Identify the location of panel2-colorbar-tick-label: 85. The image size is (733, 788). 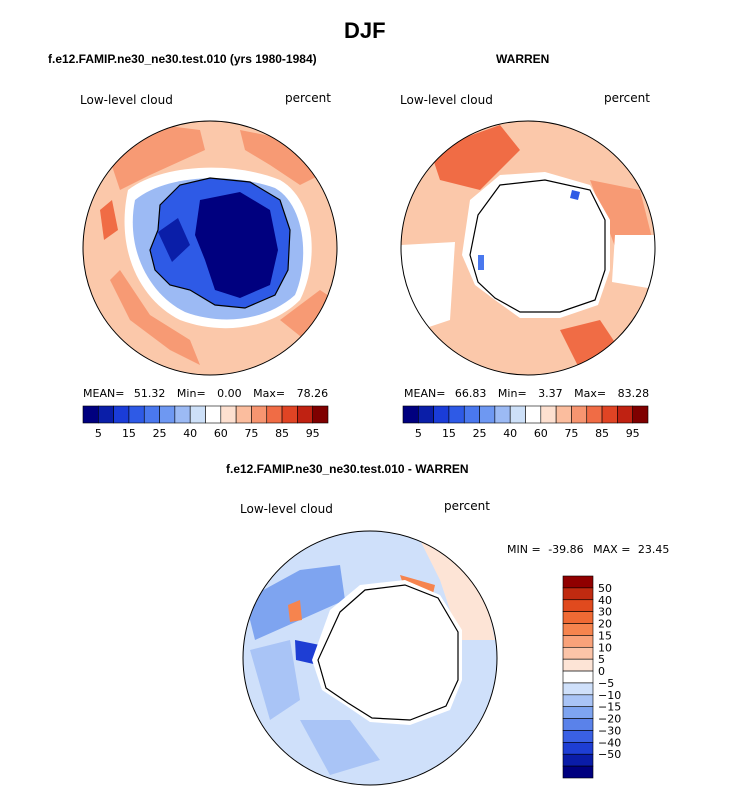
(602, 433).